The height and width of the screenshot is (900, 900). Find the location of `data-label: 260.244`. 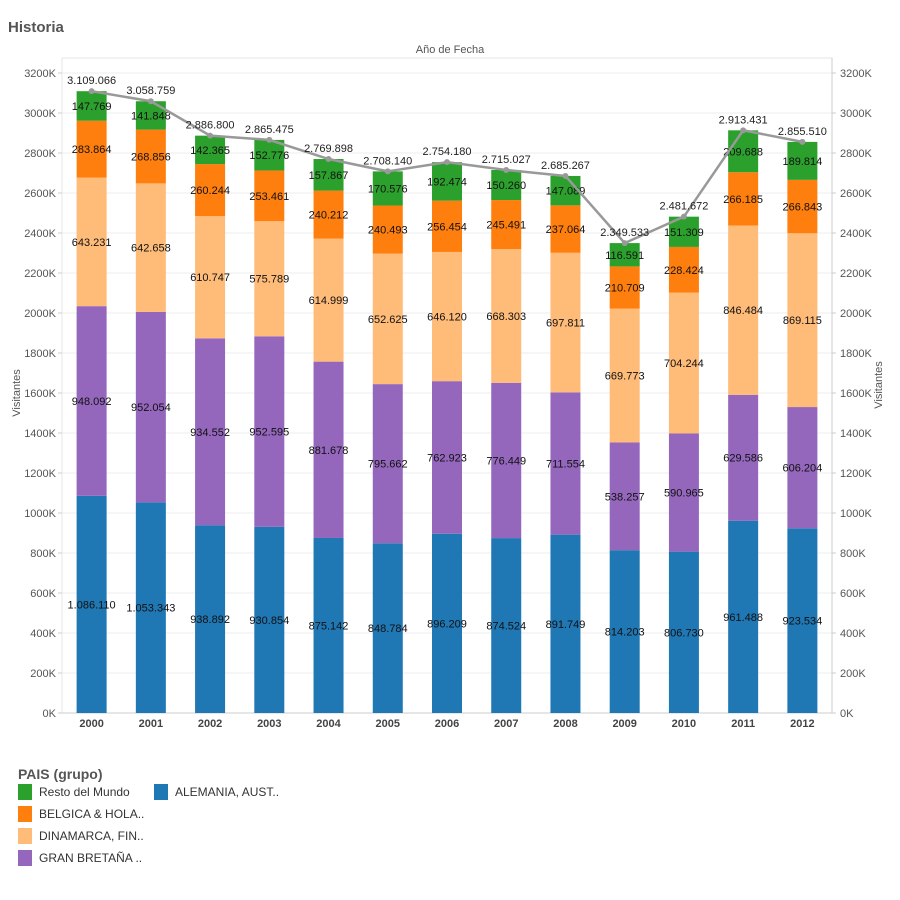

data-label: 260.244 is located at coordinates (210, 191).